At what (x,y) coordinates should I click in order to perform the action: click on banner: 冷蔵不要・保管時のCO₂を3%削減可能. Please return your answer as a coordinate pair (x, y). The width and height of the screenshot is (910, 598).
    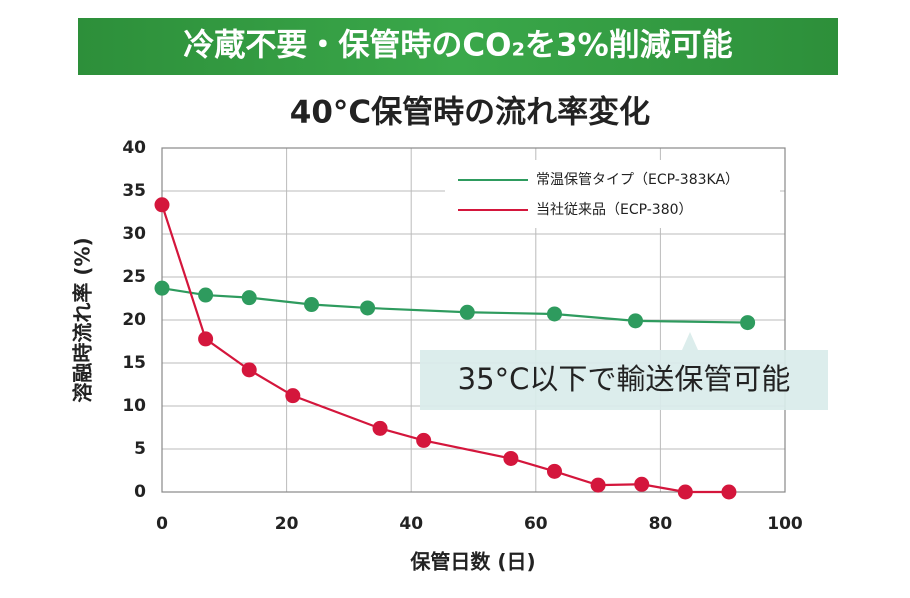
    Looking at the image, I should click on (457, 46).